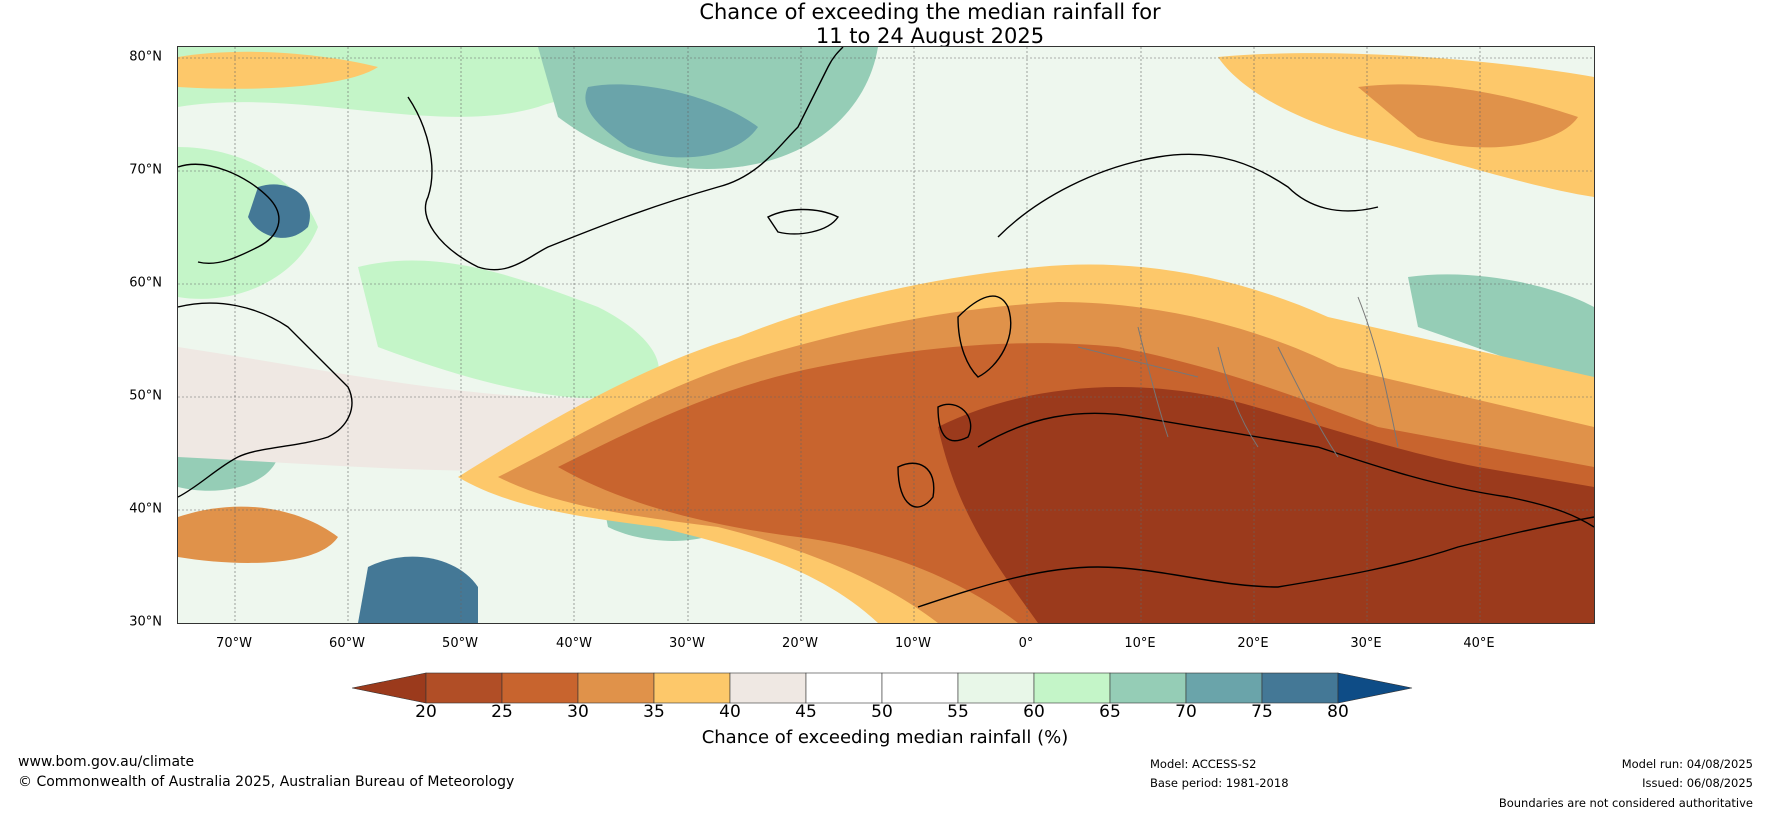 Image resolution: width=1770 pixels, height=816 pixels. What do you see at coordinates (1034, 712) in the screenshot?
I see `colorbar-tick-label: 60` at bounding box center [1034, 712].